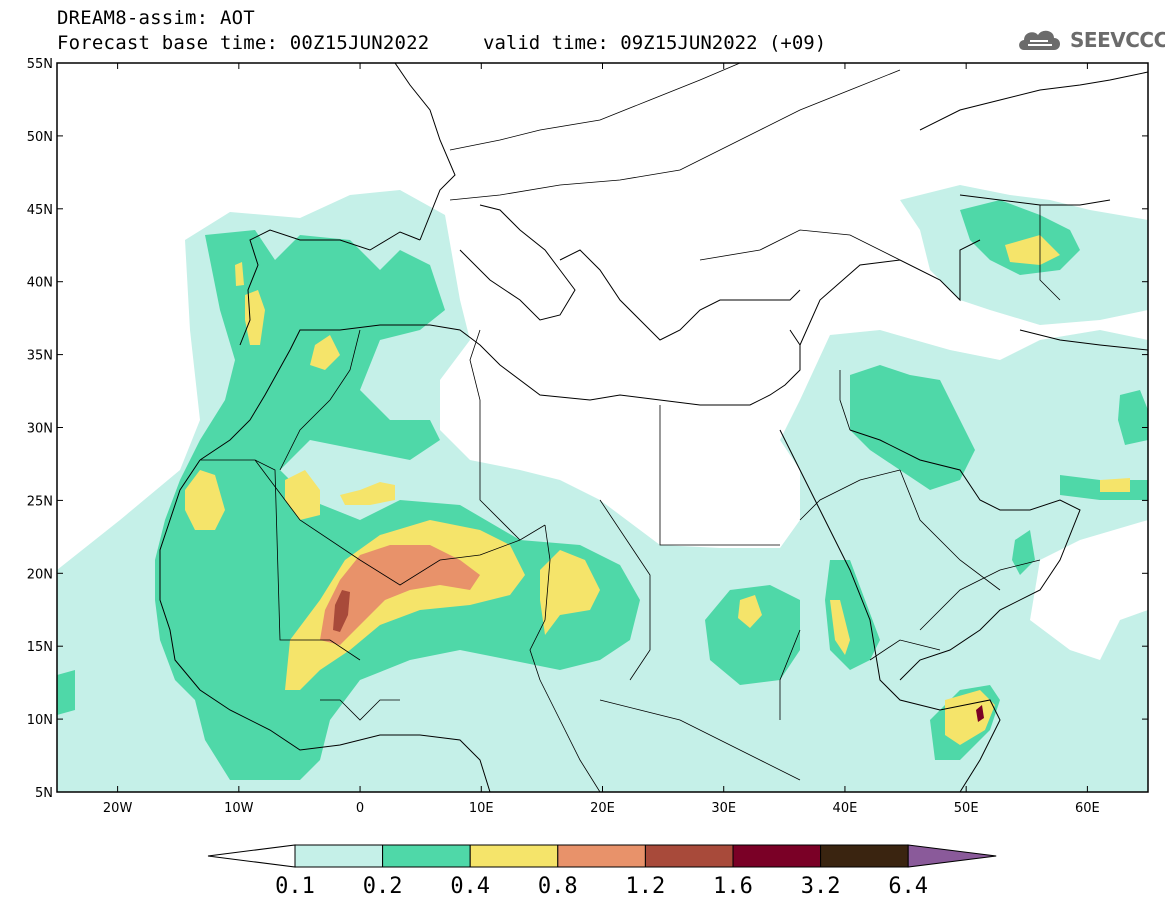  What do you see at coordinates (118, 808) in the screenshot?
I see `lon-label-20W: 20W` at bounding box center [118, 808].